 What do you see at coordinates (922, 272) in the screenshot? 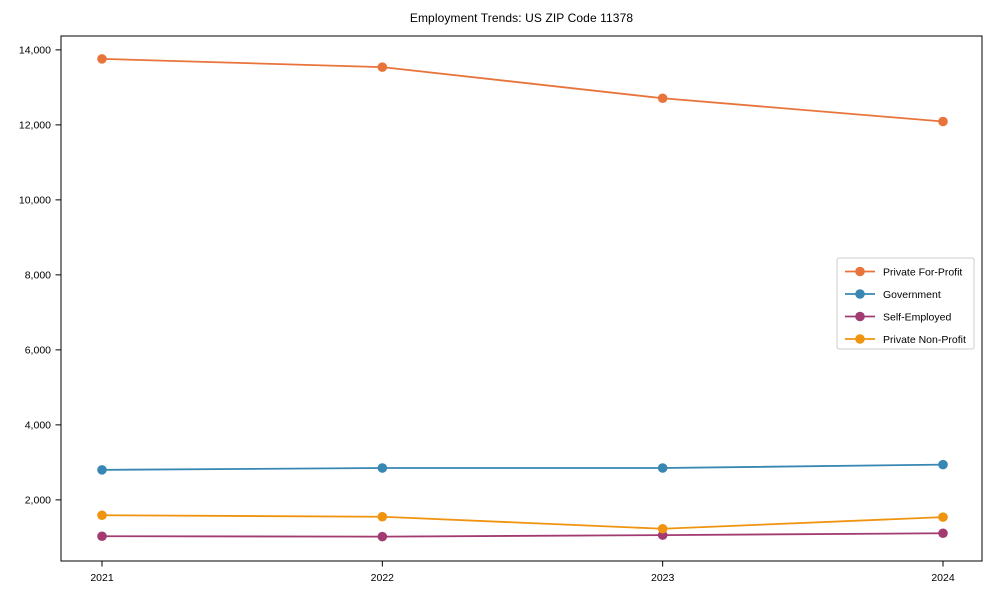
I see `legend-label: Private For-Profit` at bounding box center [922, 272].